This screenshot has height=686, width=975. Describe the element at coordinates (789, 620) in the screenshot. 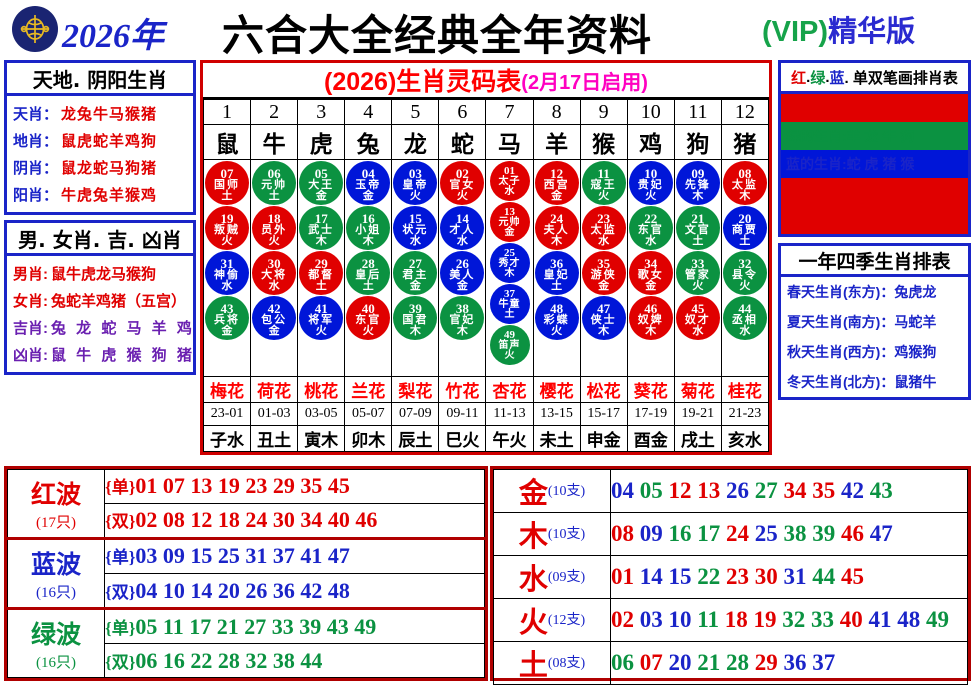

I see `element-numbers: 02 03 10 11 18 19 32 33 40 41 48 49` at that location.